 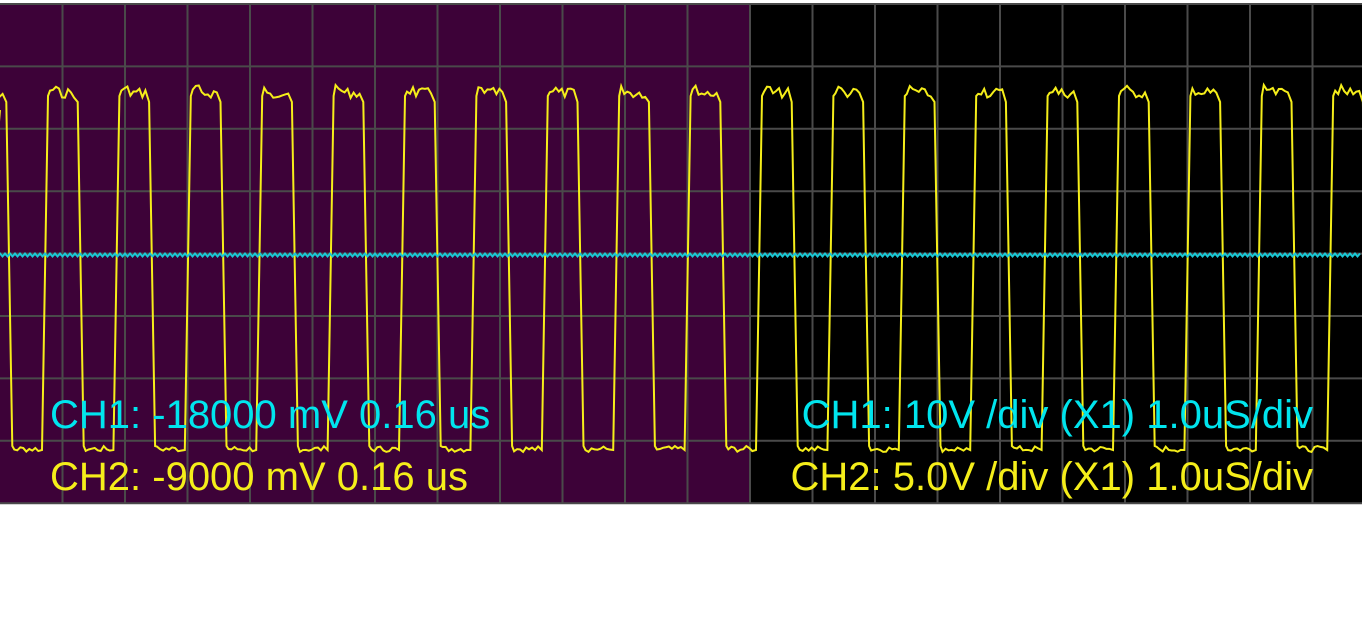 I want to click on ch2-trace, so click(x=680, y=255).